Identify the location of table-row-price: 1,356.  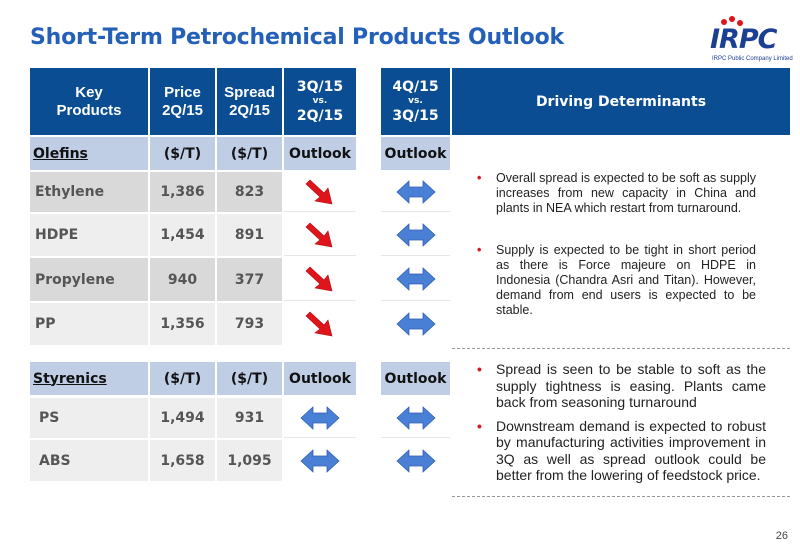
(182, 324).